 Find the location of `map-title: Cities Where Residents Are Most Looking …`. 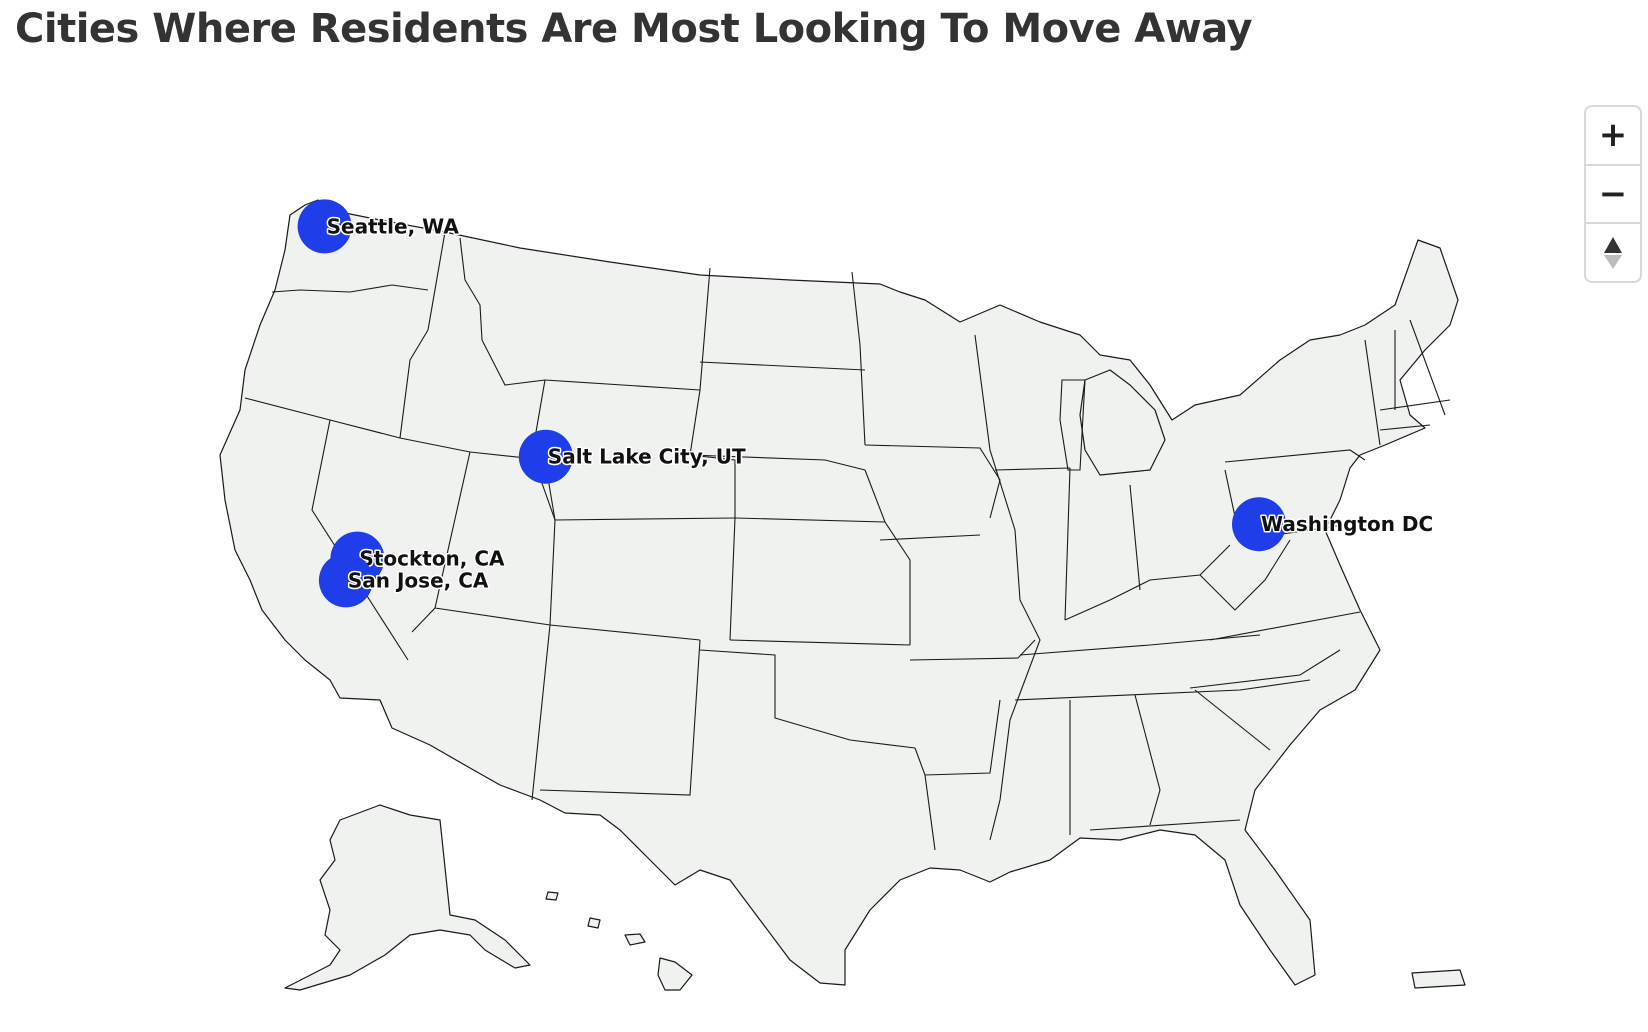

map-title: Cities Where Residents Are Most Looking … is located at coordinates (634, 29).